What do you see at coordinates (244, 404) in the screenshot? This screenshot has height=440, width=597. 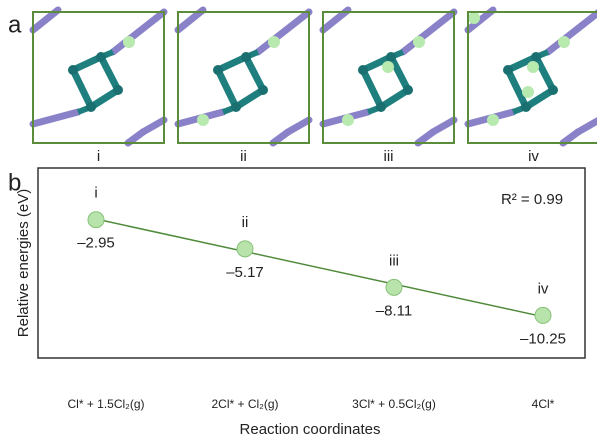 I see `x-tick-label: 2Cl* + Cl₂(g)` at bounding box center [244, 404].